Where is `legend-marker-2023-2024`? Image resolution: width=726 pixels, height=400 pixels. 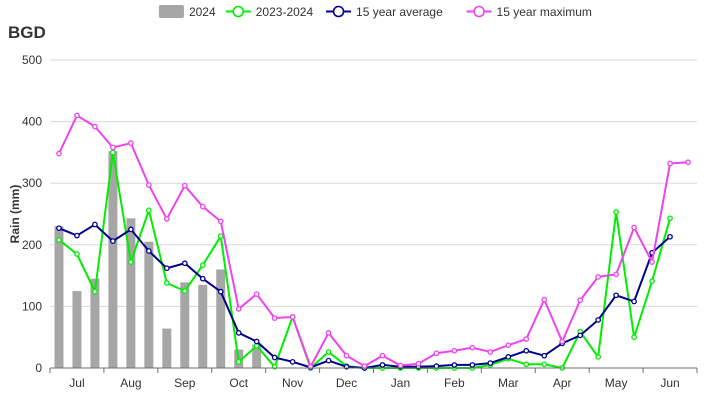
legend-marker-2023-2024 is located at coordinates (238, 11).